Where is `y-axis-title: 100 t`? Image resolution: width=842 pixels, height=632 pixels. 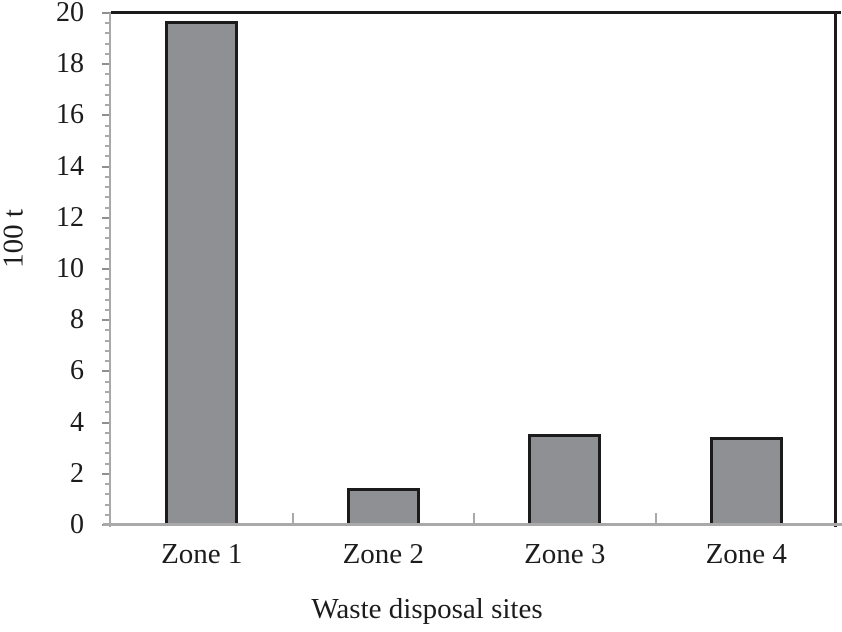 y-axis-title: 100 t is located at coordinates (15, 238).